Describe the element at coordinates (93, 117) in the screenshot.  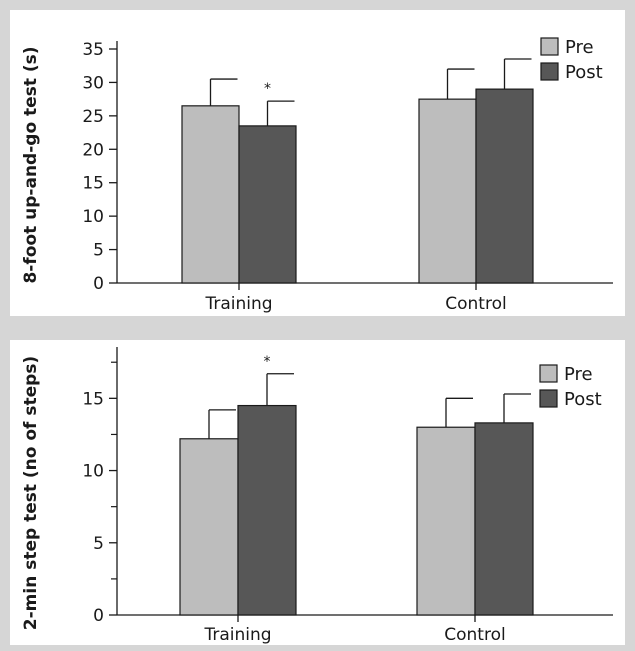
I see `y-tick-label: 25` at that location.